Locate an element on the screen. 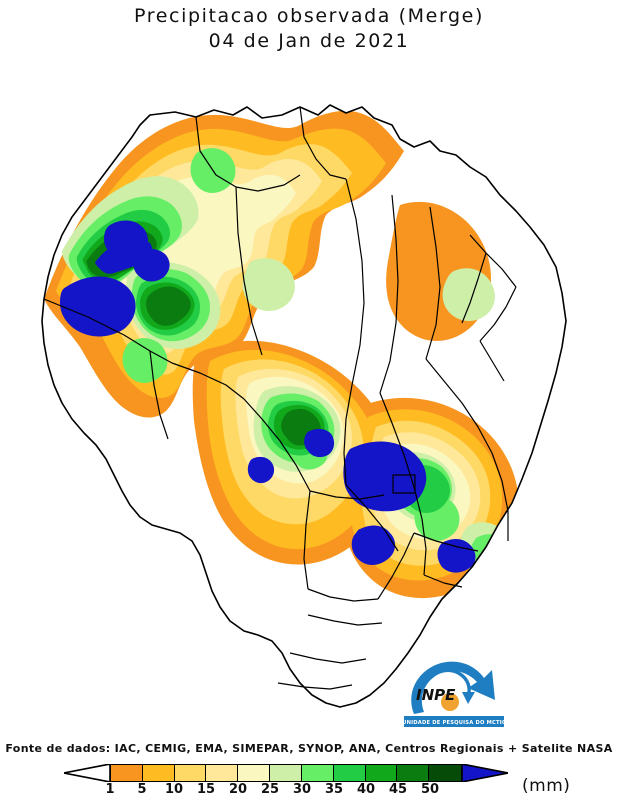  colorbar-over-arrow is located at coordinates (485, 773).